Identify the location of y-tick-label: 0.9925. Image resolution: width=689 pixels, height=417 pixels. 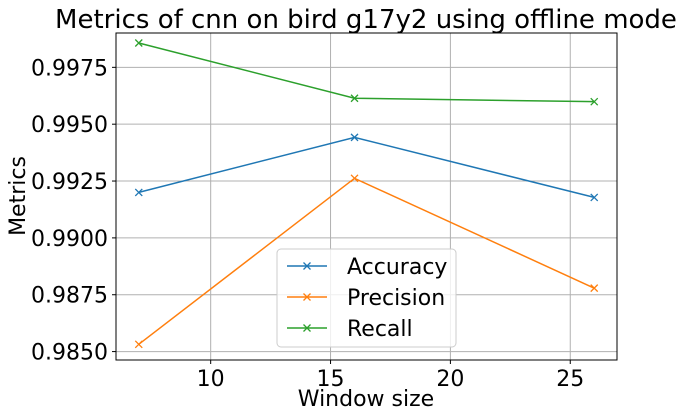
(69, 182).